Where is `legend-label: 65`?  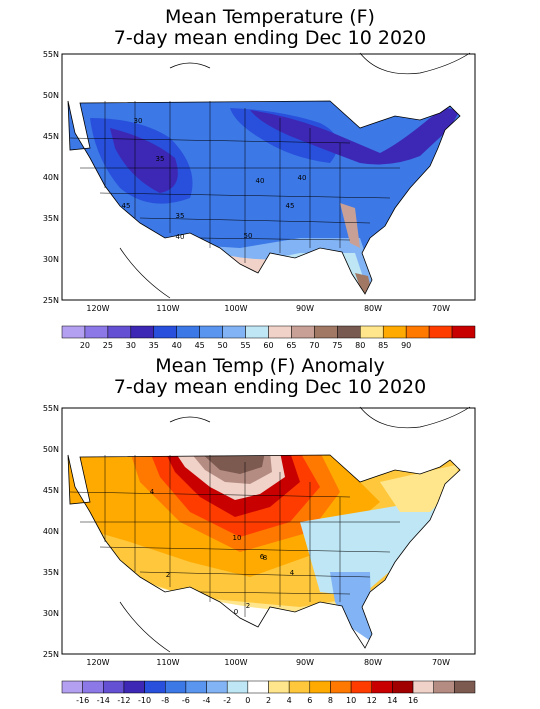
legend-label: 65 is located at coordinates (291, 345).